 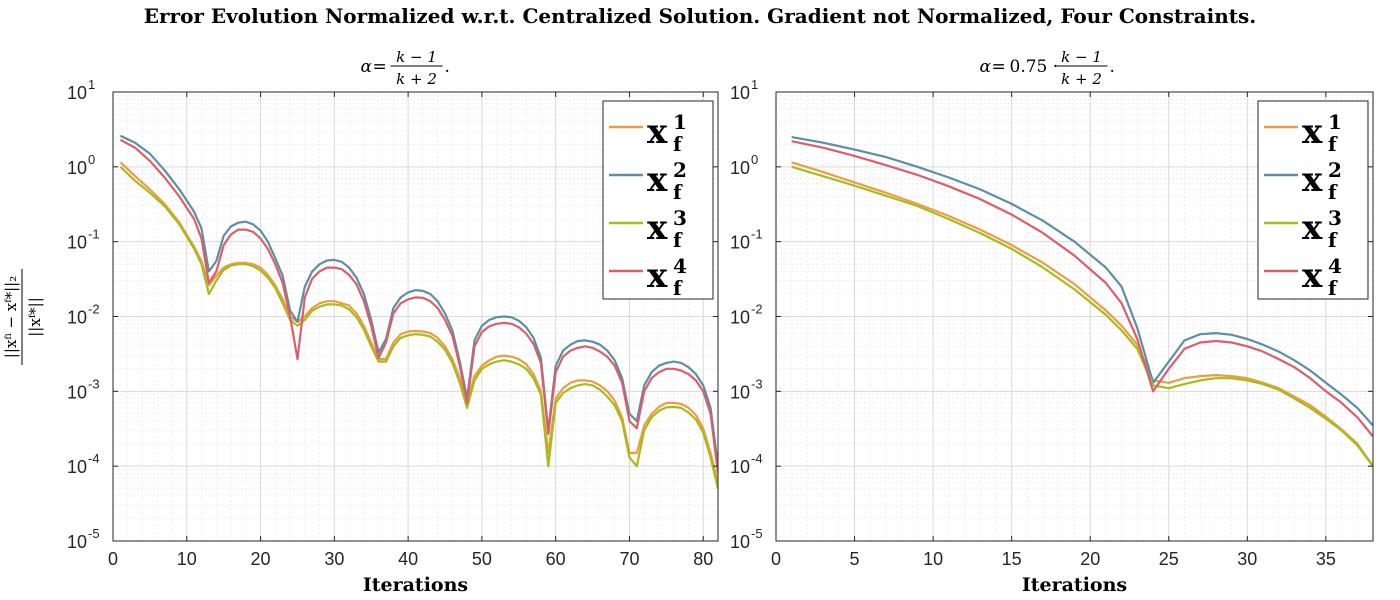 I want to click on y-tick-exponent: -1, so click(x=94, y=234).